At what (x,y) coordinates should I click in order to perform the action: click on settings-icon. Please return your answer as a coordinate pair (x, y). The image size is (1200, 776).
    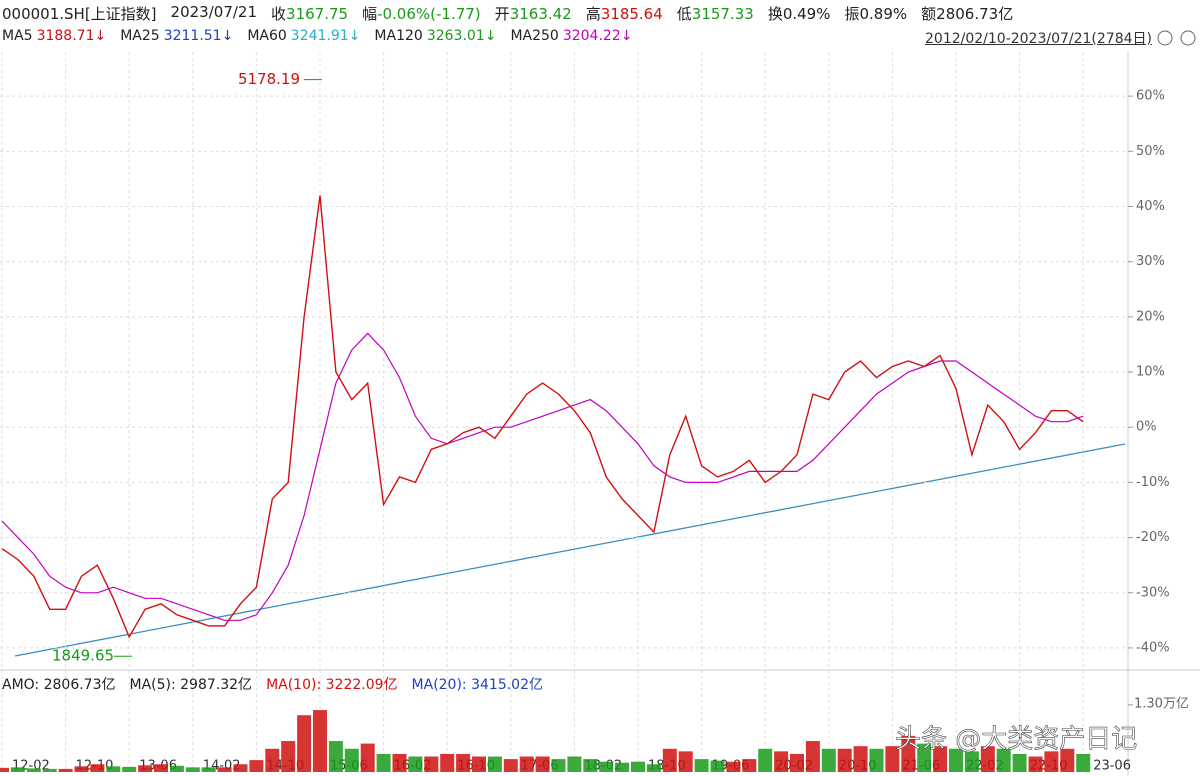
    Looking at the image, I should click on (1165, 38).